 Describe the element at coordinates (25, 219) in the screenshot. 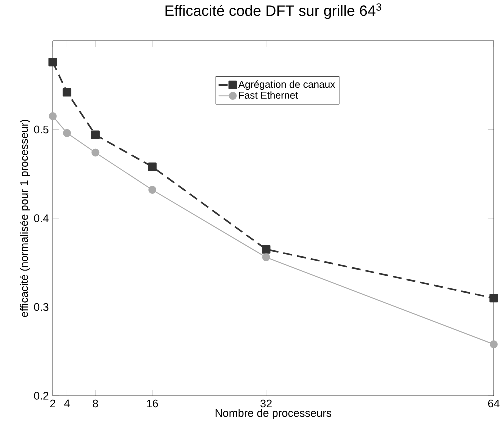

I see `y-axis-title: efficacité (normalisée pour 1 processeur)` at that location.